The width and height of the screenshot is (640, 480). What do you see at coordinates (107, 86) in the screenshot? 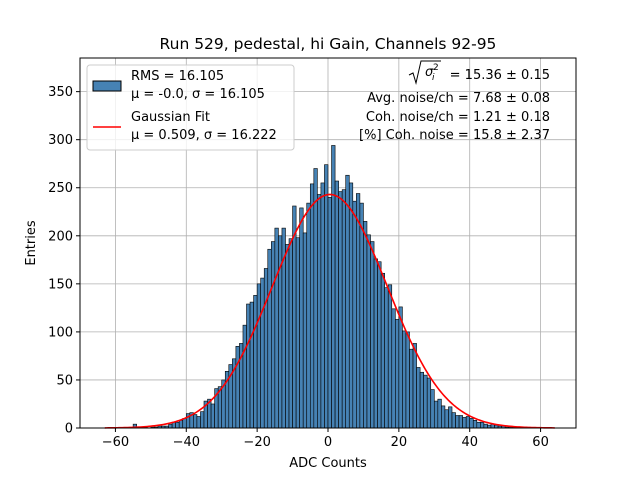
I see `legend-histogram-swatch` at bounding box center [107, 86].